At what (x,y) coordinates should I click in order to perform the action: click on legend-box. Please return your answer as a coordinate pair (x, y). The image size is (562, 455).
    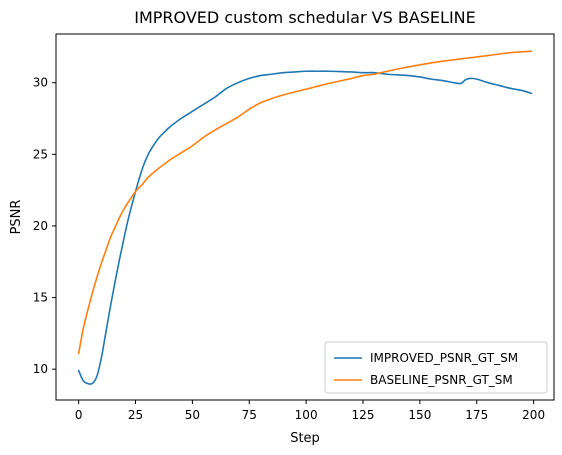
    Looking at the image, I should click on (436, 367).